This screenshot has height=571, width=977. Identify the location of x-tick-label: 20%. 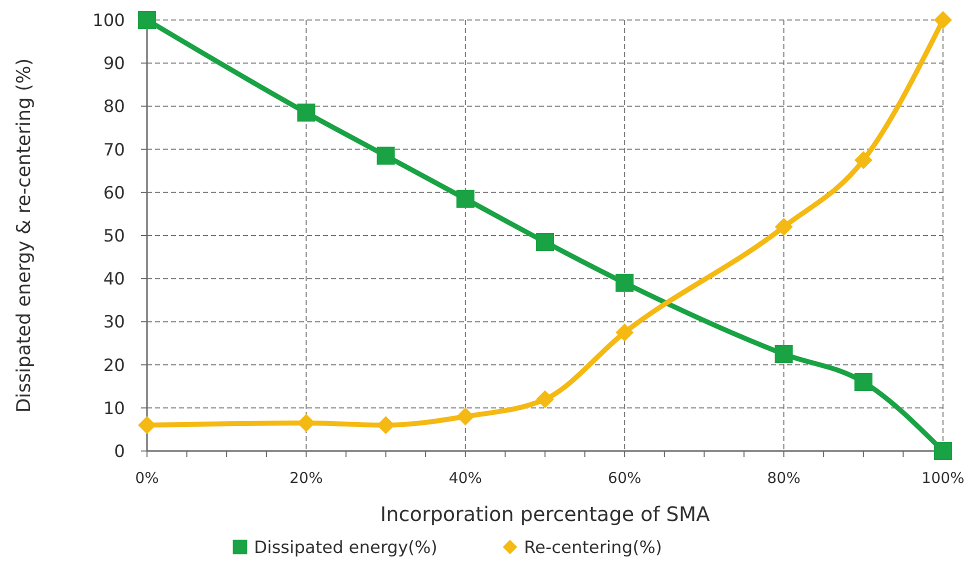
(306, 478).